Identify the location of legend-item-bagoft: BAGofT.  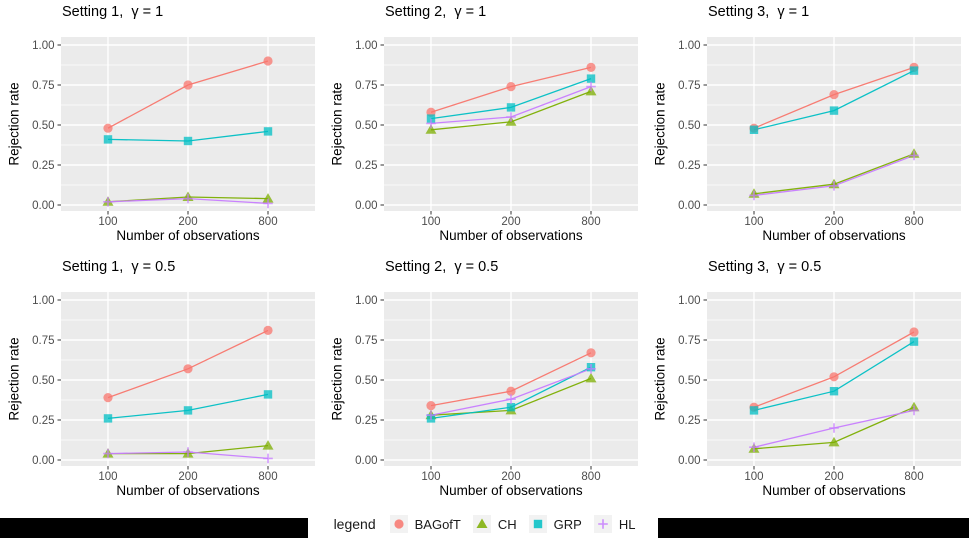
(425, 524).